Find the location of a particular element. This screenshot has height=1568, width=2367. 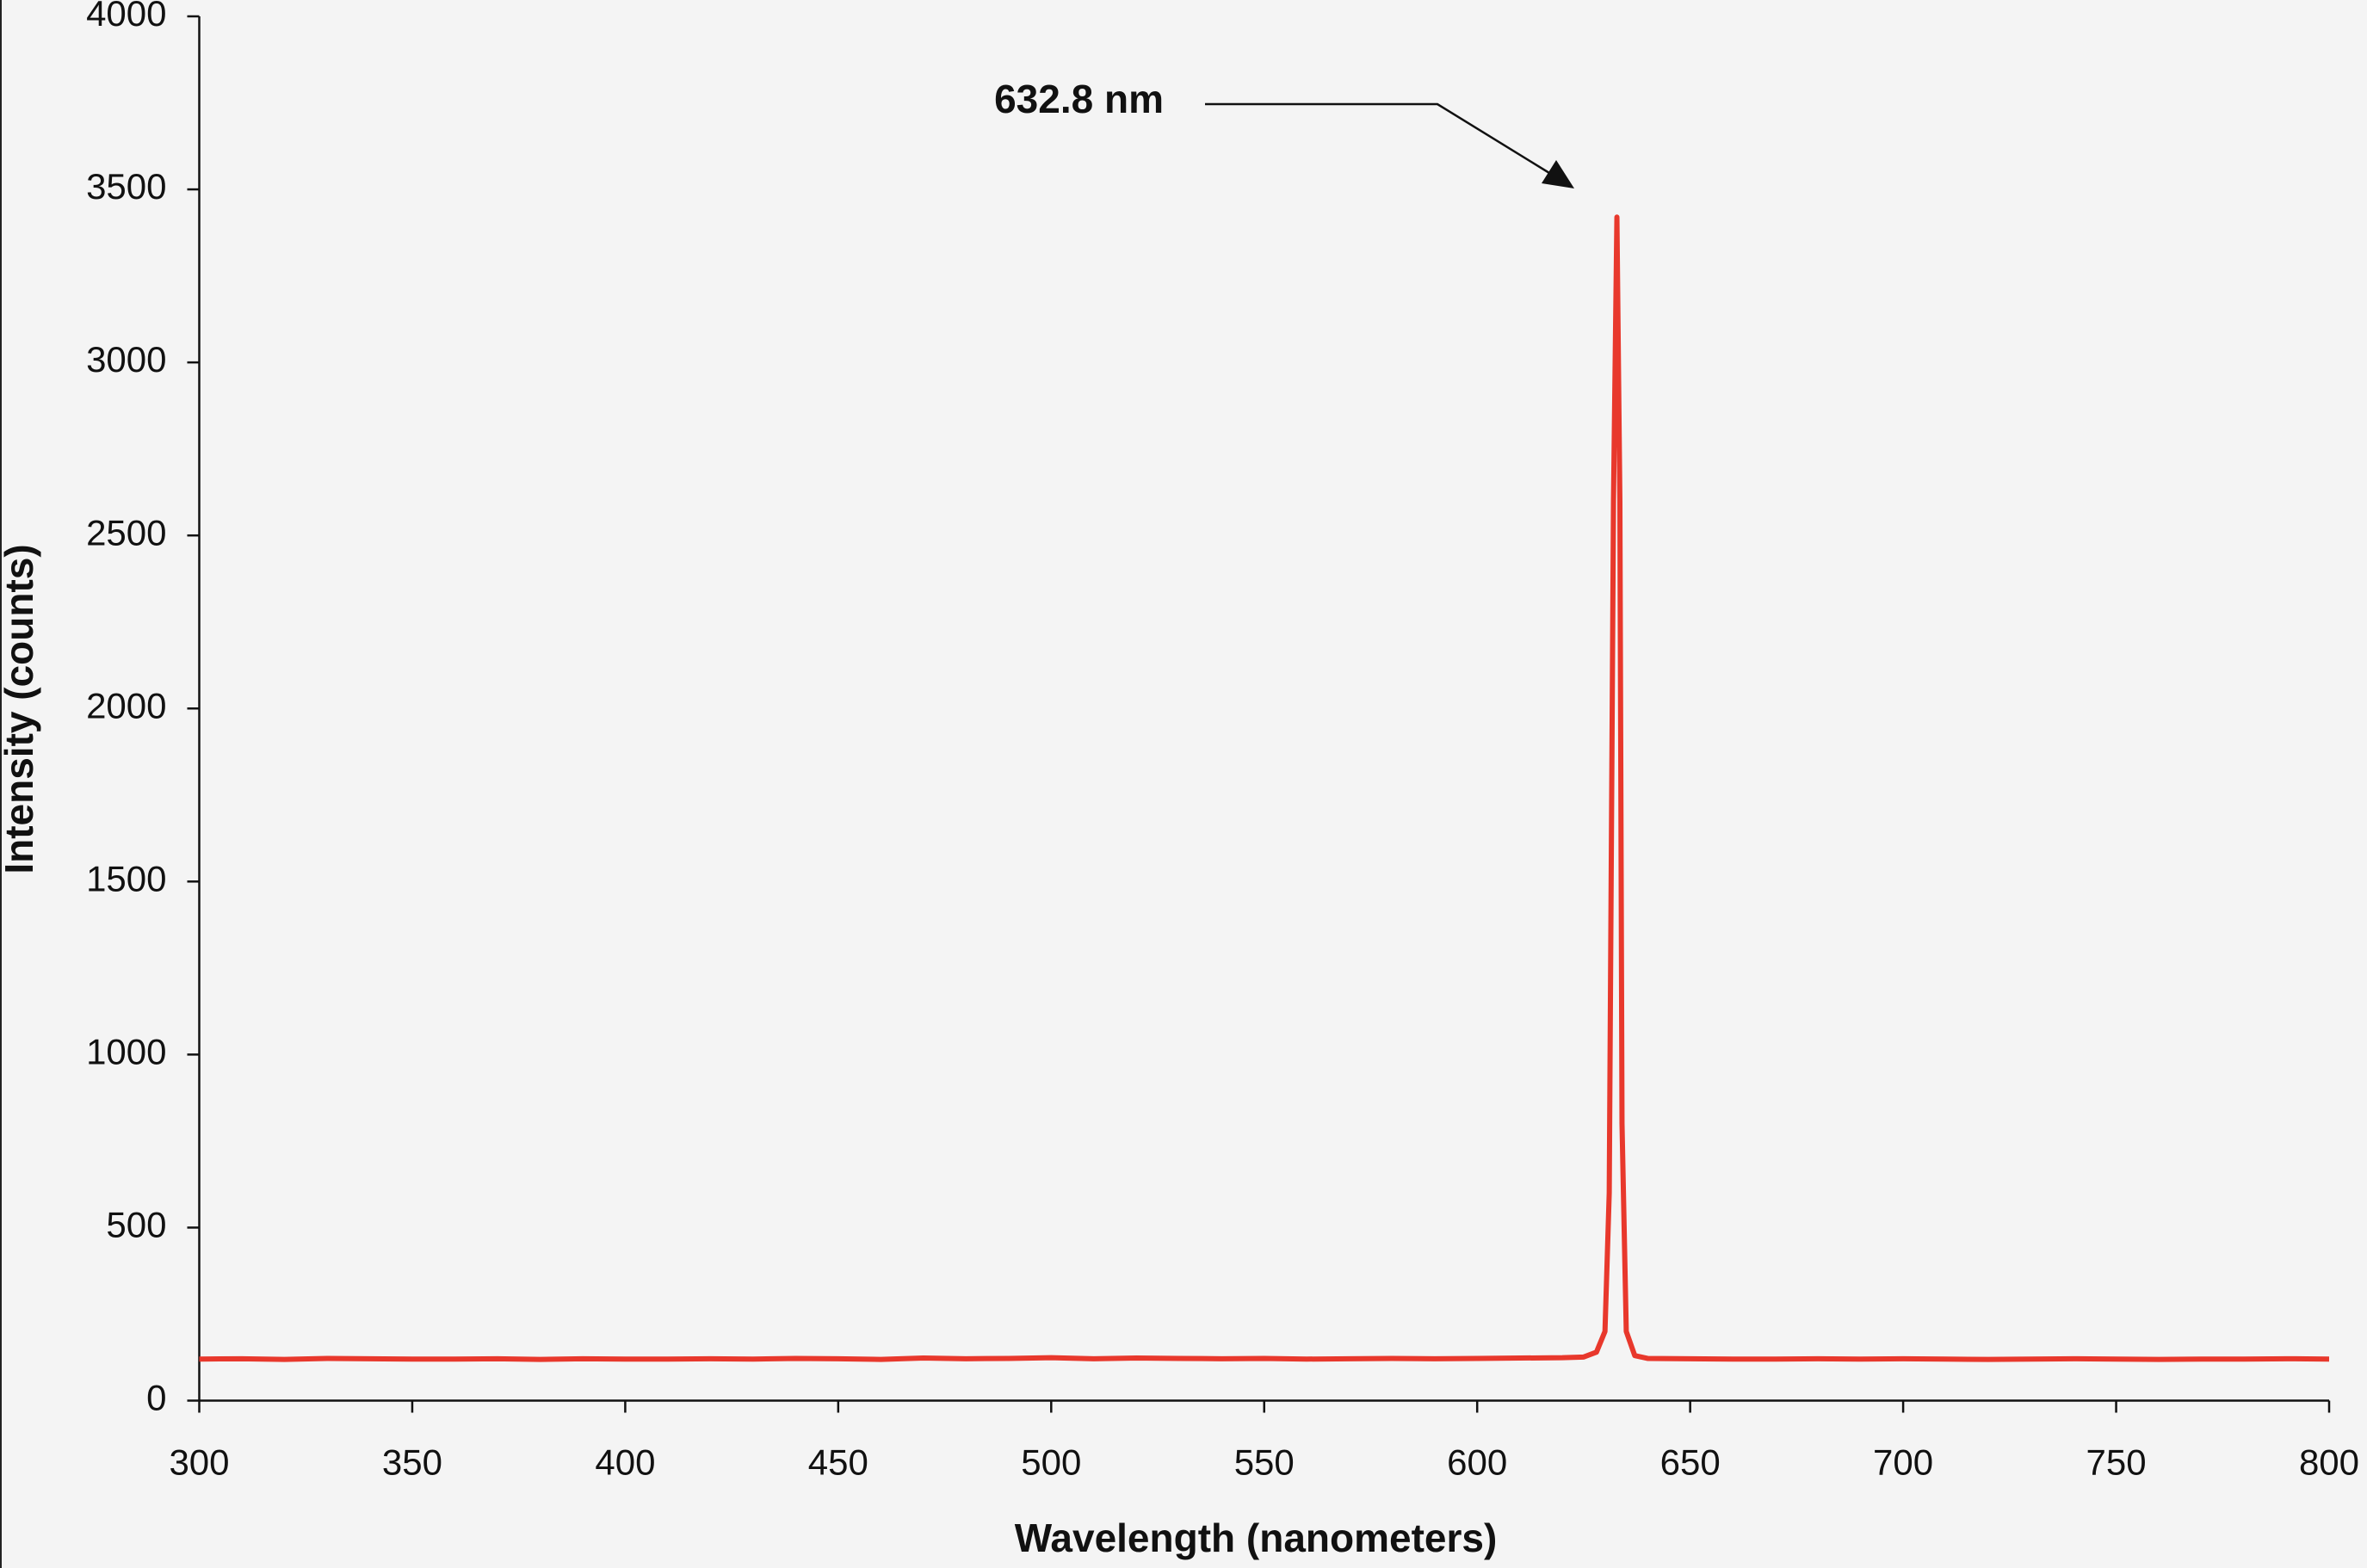

y-tick-label: 0 is located at coordinates (156, 1398).